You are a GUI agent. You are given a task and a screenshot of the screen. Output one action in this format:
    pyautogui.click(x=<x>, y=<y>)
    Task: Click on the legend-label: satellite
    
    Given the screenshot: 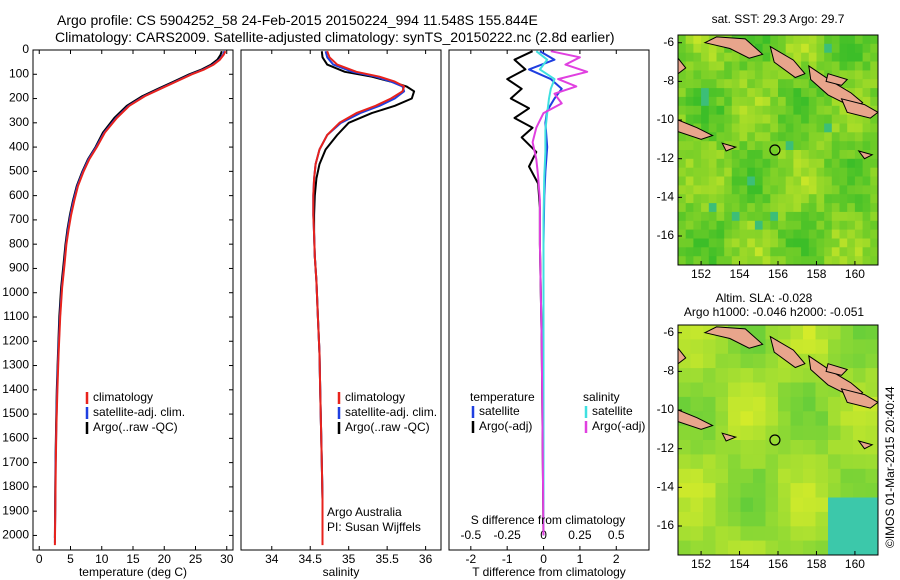 What is the action you would take?
    pyautogui.click(x=612, y=411)
    